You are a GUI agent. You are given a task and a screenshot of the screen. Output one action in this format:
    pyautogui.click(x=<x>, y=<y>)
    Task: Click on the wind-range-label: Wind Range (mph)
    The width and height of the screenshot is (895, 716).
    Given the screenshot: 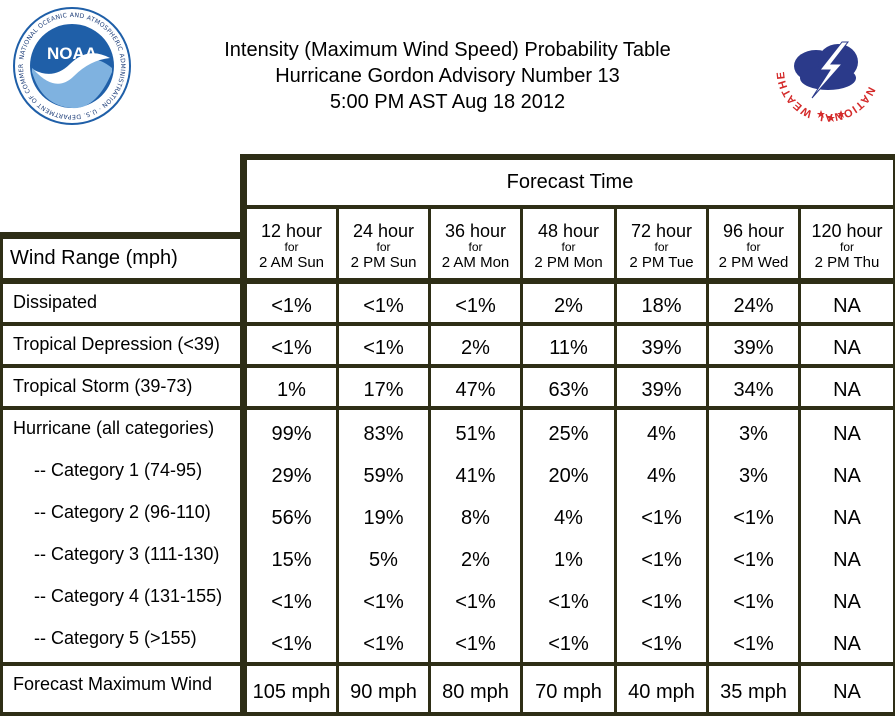 What is the action you would take?
    pyautogui.click(x=94, y=258)
    